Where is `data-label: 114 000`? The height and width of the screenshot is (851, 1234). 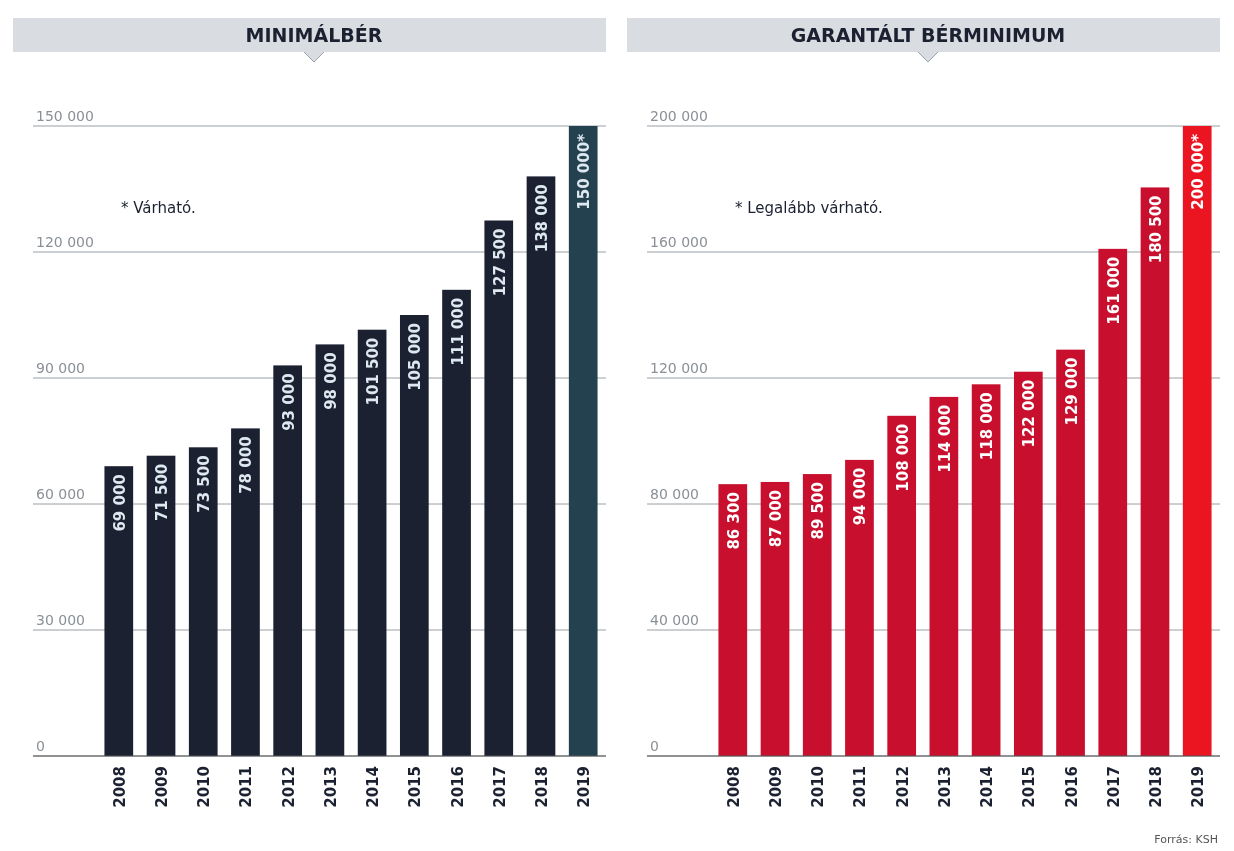 data-label: 114 000 is located at coordinates (944, 438).